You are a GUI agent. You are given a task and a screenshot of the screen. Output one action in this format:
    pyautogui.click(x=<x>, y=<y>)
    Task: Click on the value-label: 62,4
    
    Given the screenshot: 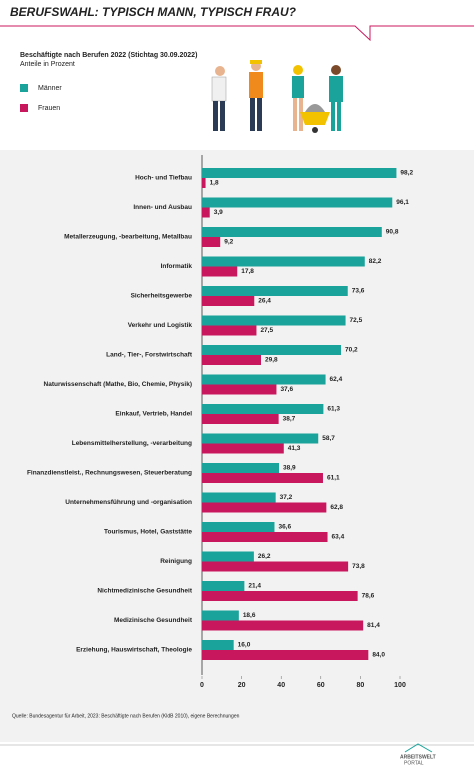 What is the action you would take?
    pyautogui.click(x=336, y=379)
    